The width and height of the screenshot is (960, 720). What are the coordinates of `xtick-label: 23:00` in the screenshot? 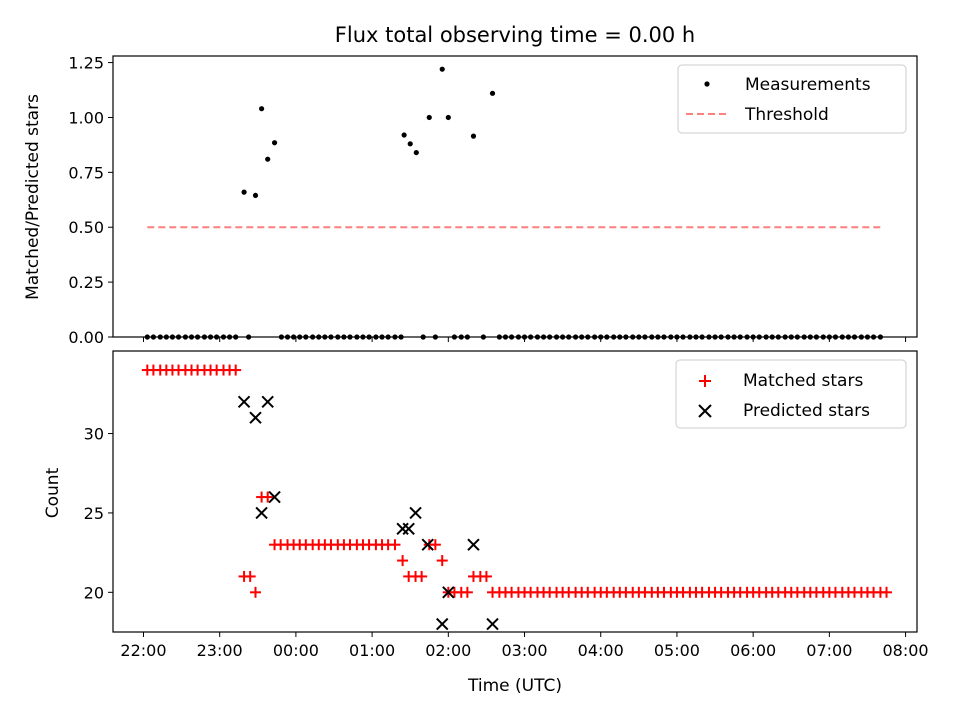 It's located at (220, 650).